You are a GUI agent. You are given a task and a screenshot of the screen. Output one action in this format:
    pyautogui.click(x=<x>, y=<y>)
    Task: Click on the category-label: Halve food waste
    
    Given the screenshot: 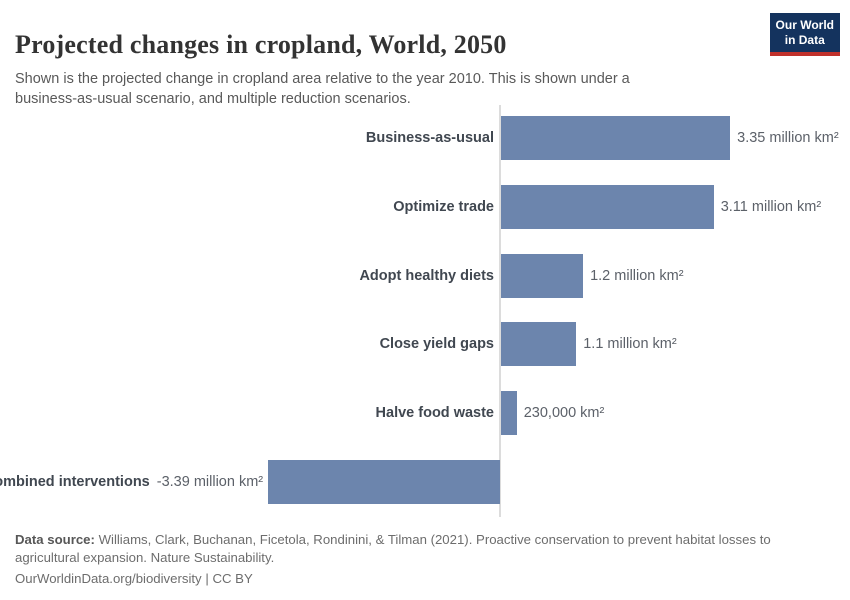 What is the action you would take?
    pyautogui.click(x=434, y=413)
    